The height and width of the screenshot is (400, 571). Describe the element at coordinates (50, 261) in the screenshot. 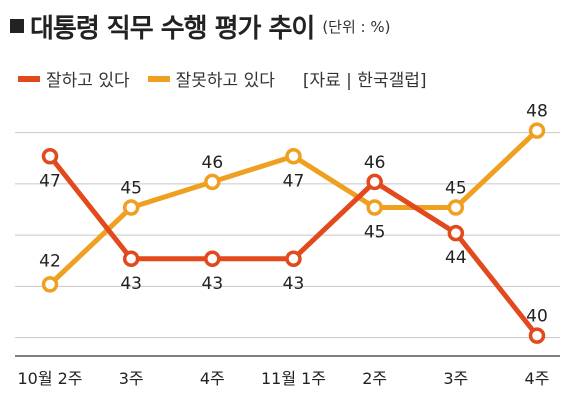

I see `data-label: 42` at that location.